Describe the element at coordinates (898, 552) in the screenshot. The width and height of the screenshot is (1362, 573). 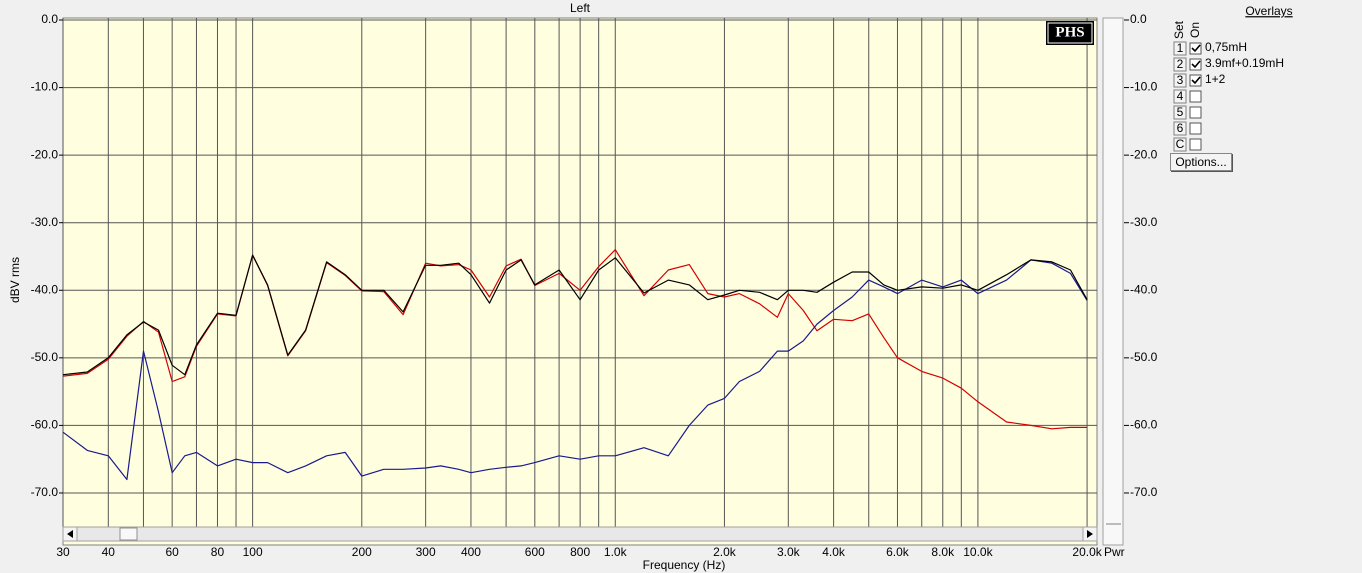
I see `x-tick-label: 6.0k` at that location.